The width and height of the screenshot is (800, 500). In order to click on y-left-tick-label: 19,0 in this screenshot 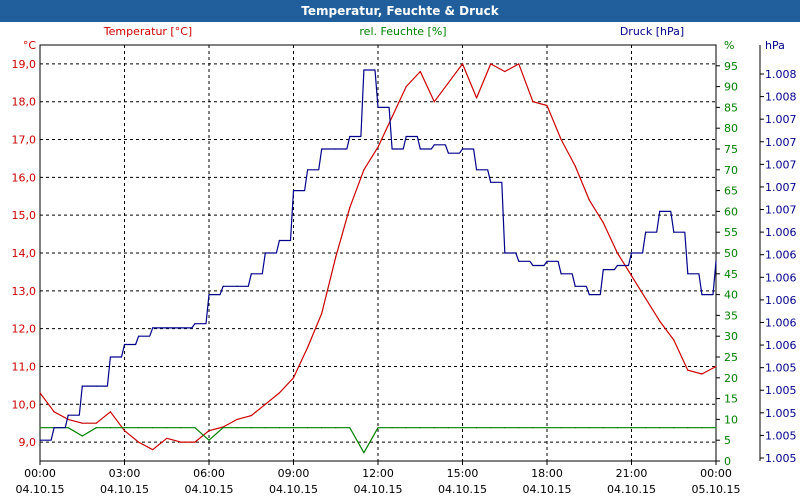, I will do `click(24, 64)`.